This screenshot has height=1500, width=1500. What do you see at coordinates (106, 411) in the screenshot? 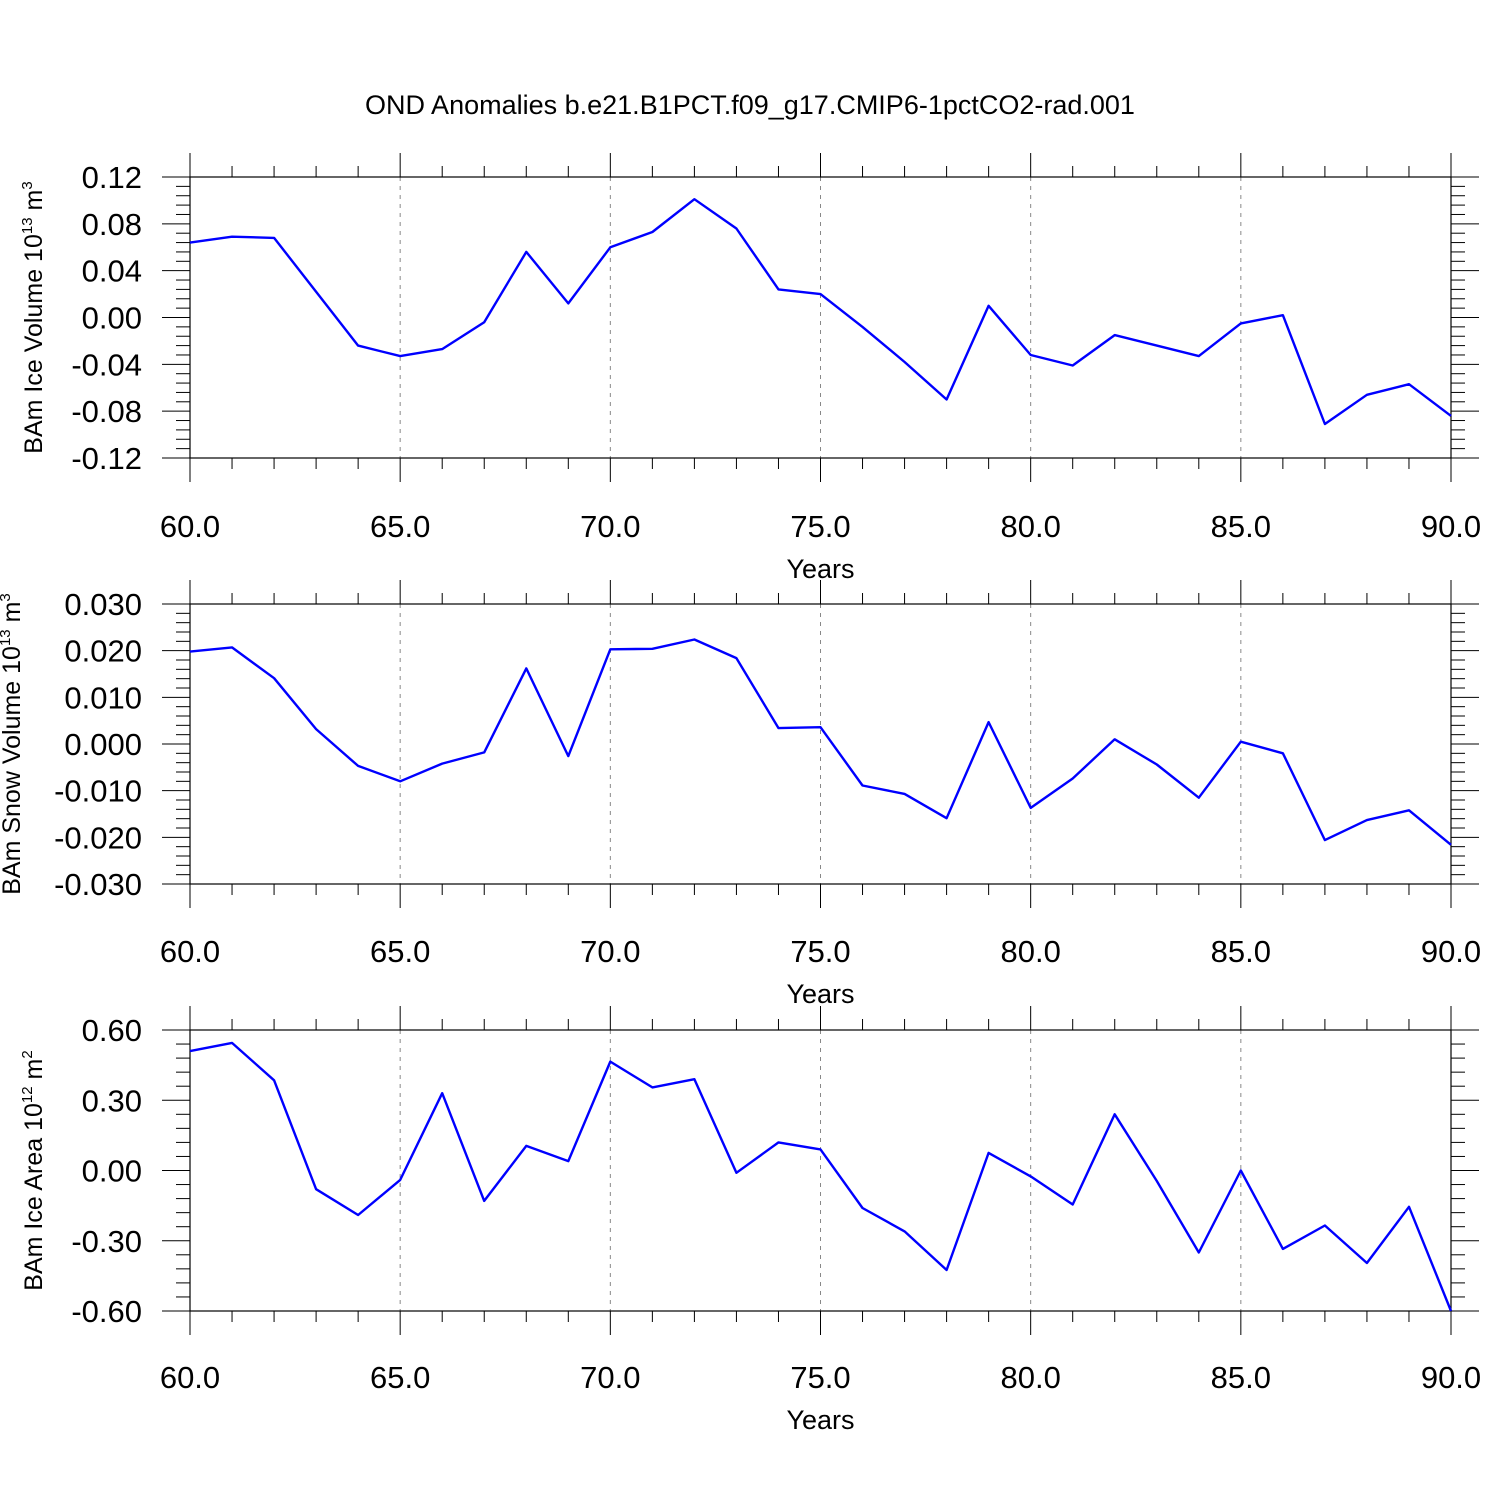
I see `y-tick-label: -0.08` at bounding box center [106, 411].